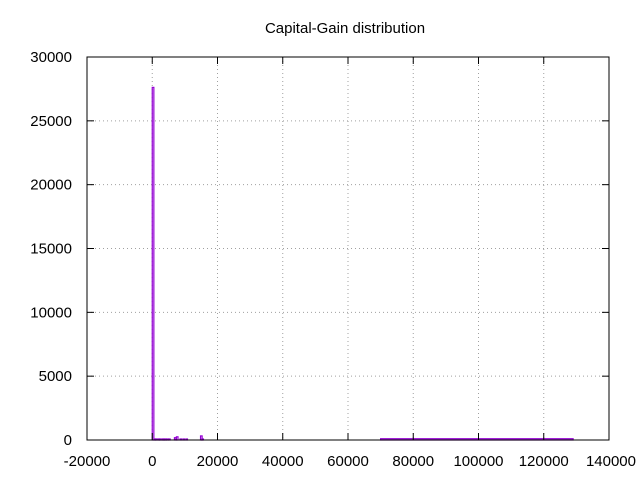 This screenshot has height=480, width=640. I want to click on x-tick-label: 100000, so click(478, 461).